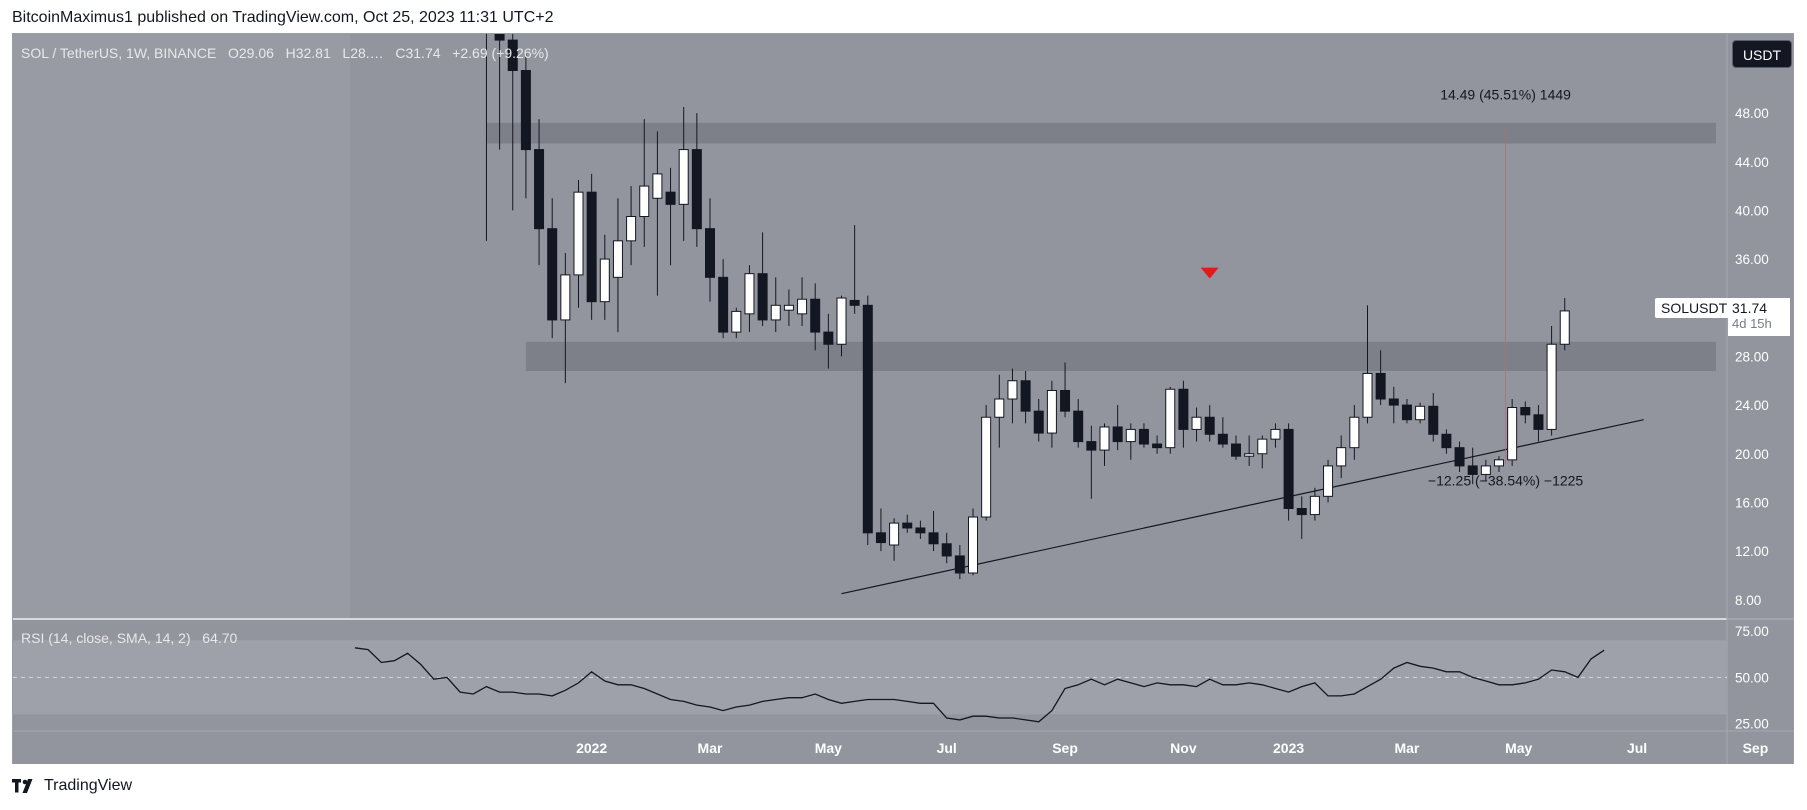 The image size is (1807, 810). Describe the element at coordinates (1505, 95) in the screenshot. I see `measurement-upper: 14.49 (45.51%) 1449` at that location.